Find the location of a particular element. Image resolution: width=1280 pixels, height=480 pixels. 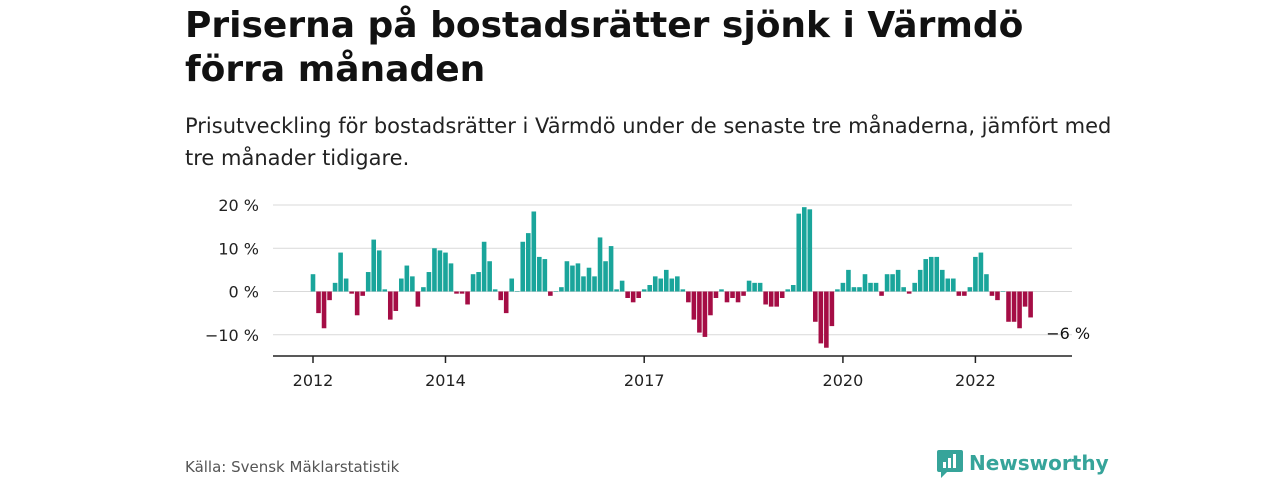

last-value-label: −6 % is located at coordinates (1068, 333).